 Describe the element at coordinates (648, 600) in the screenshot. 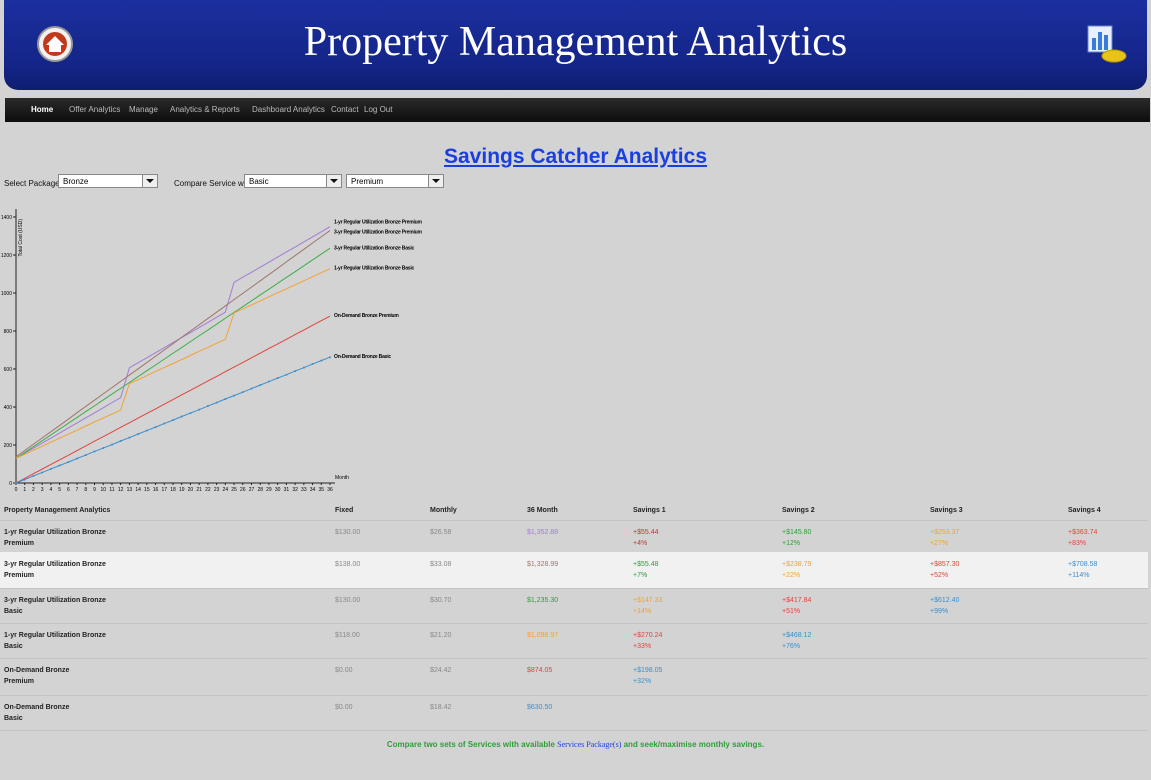

I see `saving-amount: +$147.33` at that location.